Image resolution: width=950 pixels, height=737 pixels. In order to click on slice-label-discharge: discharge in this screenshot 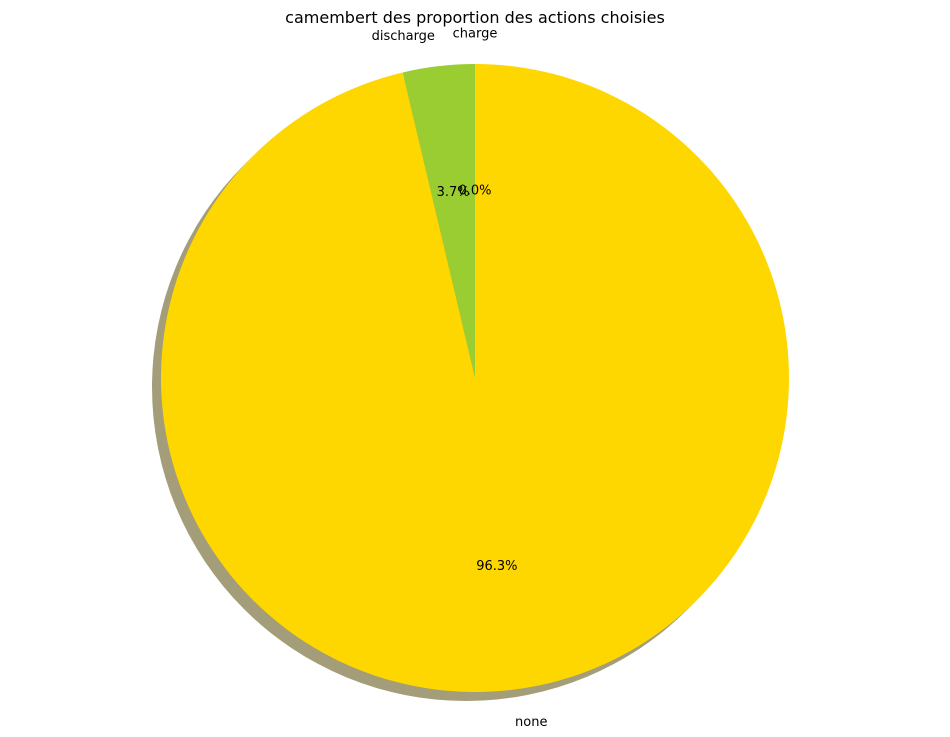, I will do `click(403, 36)`.